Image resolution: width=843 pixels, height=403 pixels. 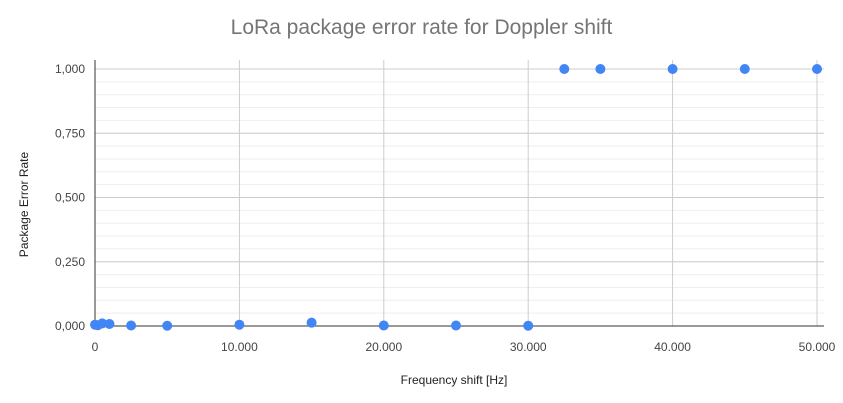 What do you see at coordinates (239, 347) in the screenshot?
I see `x-tick-label: 10.000` at bounding box center [239, 347].